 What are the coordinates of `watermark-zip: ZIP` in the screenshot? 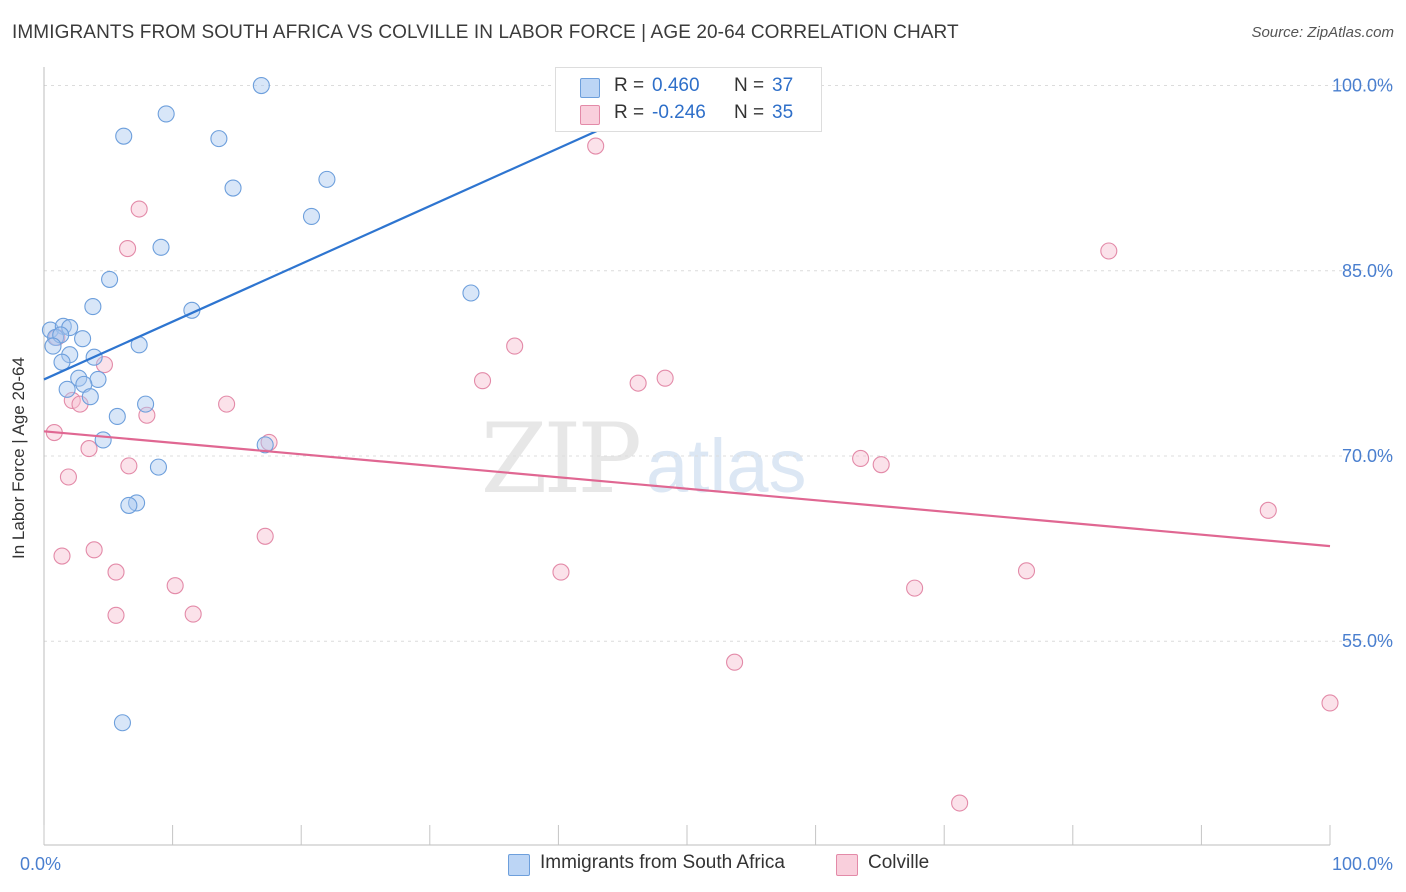 It's located at (560, 459).